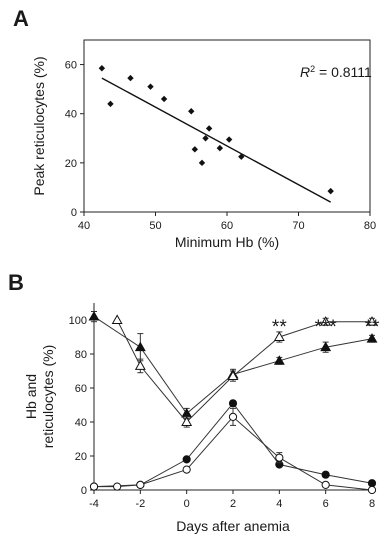  What do you see at coordinates (312, 69) in the screenshot?
I see `r-superscript: 2` at bounding box center [312, 69].